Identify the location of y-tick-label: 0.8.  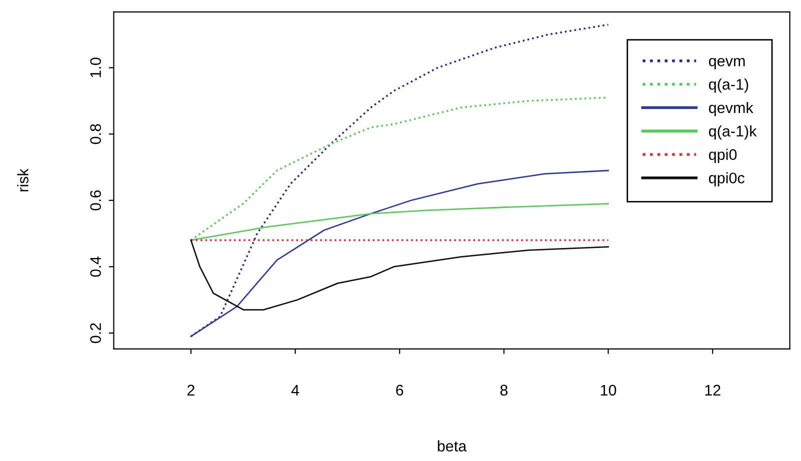
(95, 134).